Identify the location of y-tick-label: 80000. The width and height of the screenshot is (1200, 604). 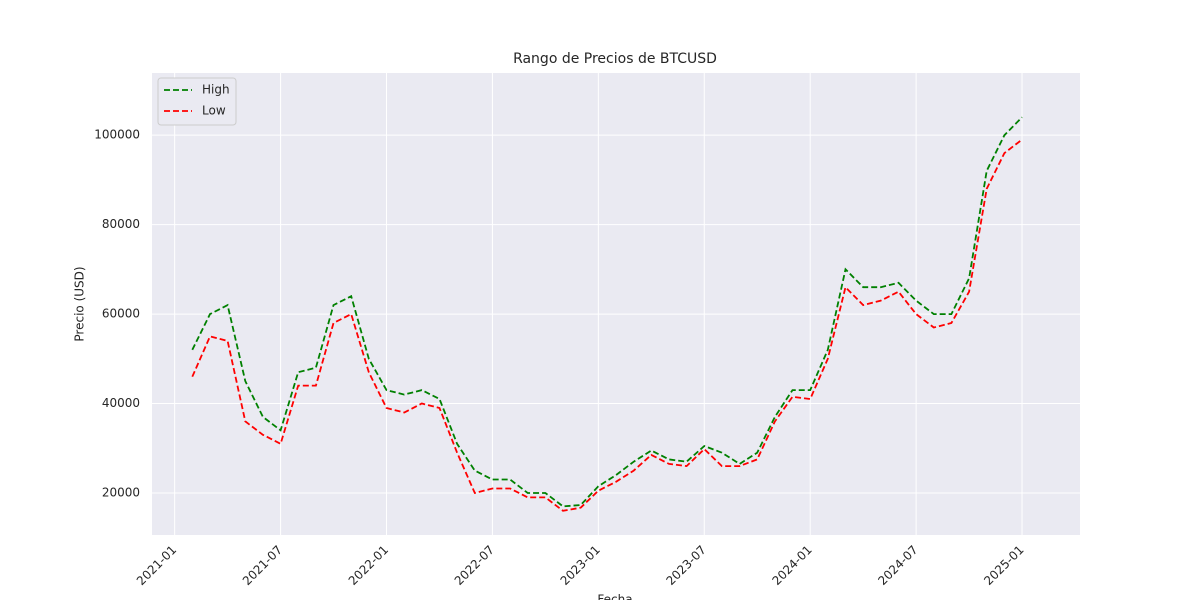
(121, 224).